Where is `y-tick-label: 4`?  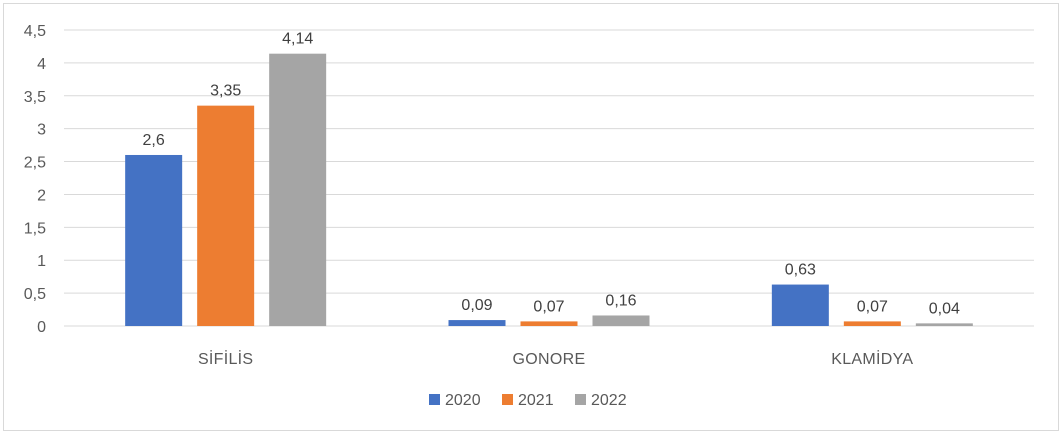 y-tick-label: 4 is located at coordinates (41, 64).